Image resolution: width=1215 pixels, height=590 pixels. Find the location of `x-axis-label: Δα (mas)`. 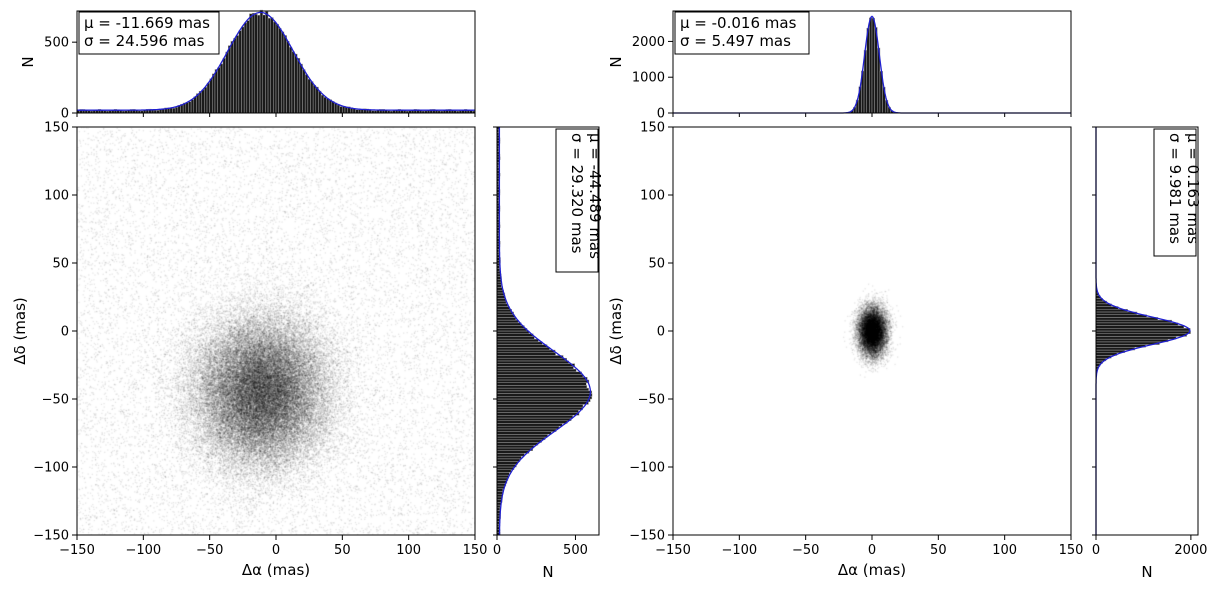

x-axis-label: Δα (mas) is located at coordinates (872, 570).